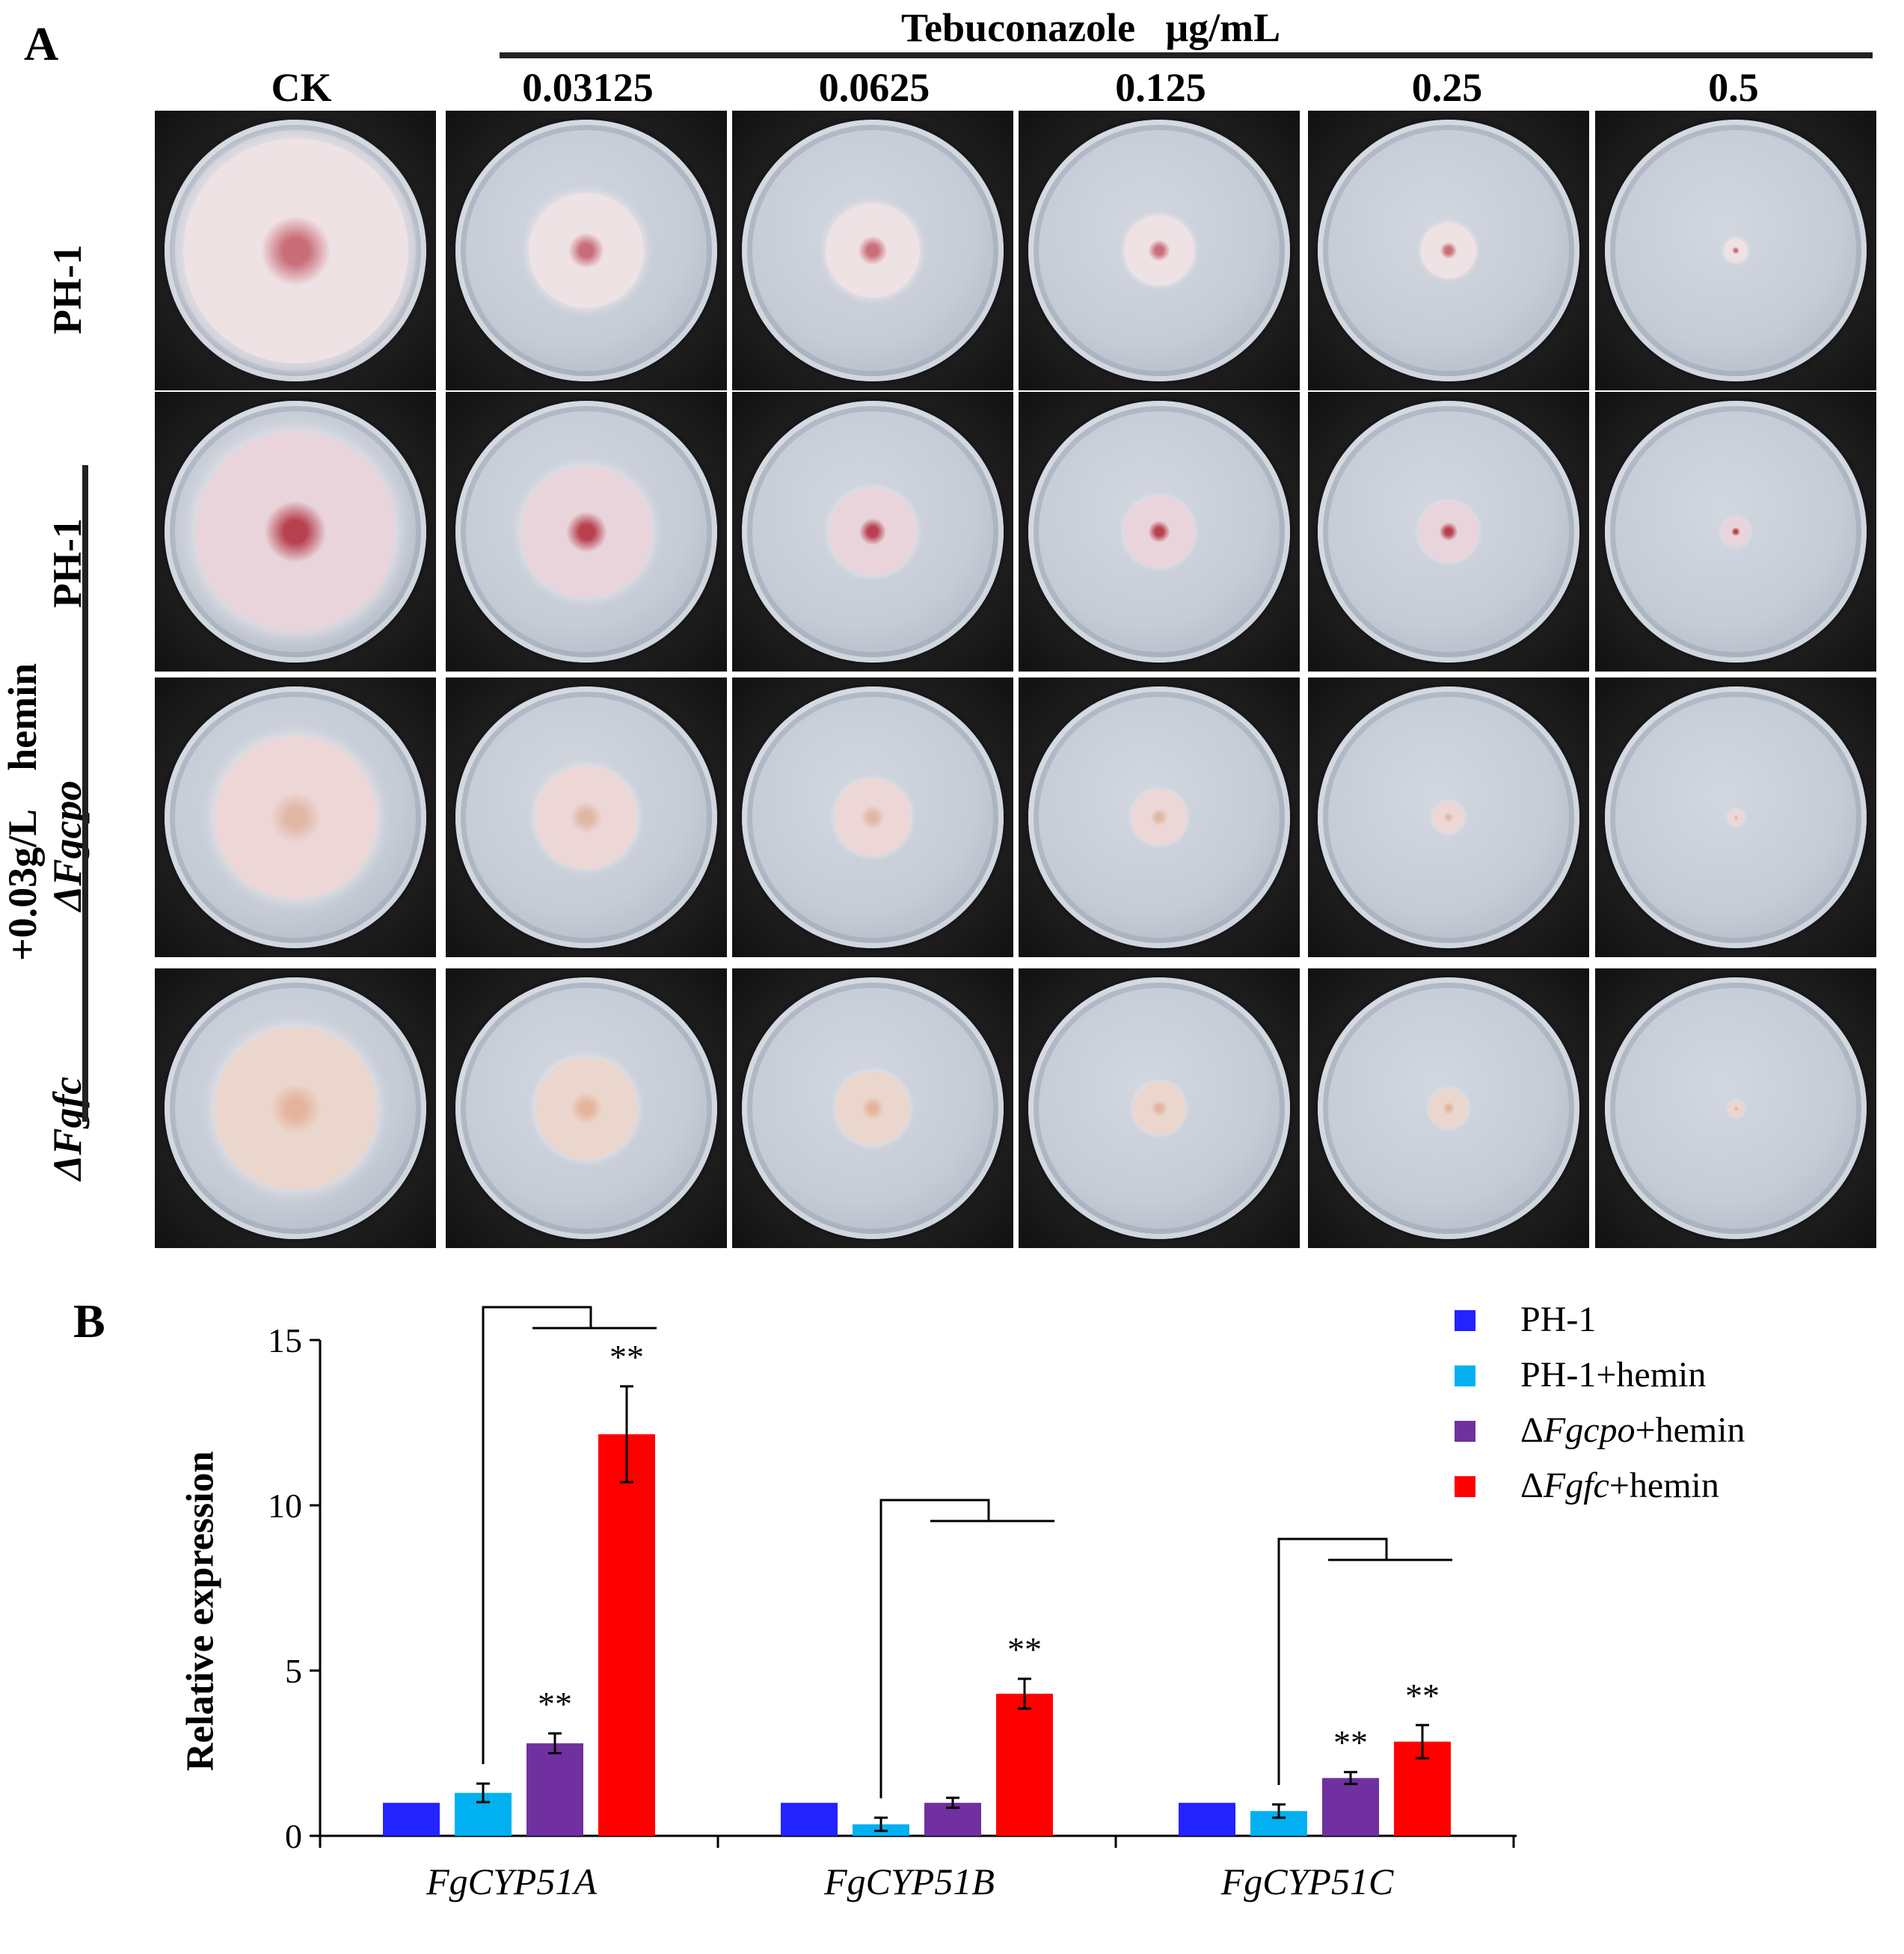  Describe the element at coordinates (285, 1506) in the screenshot. I see `y-tick-label: 10` at that location.